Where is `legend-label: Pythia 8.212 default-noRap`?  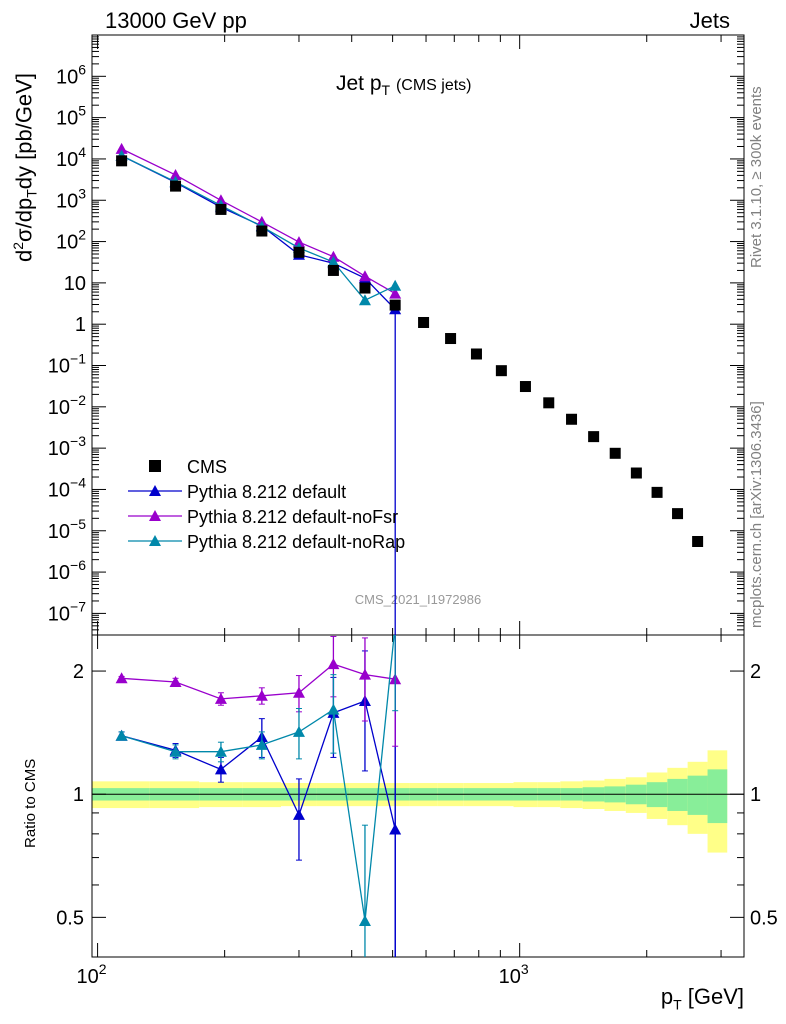 legend-label: Pythia 8.212 default-noRap is located at coordinates (296, 542).